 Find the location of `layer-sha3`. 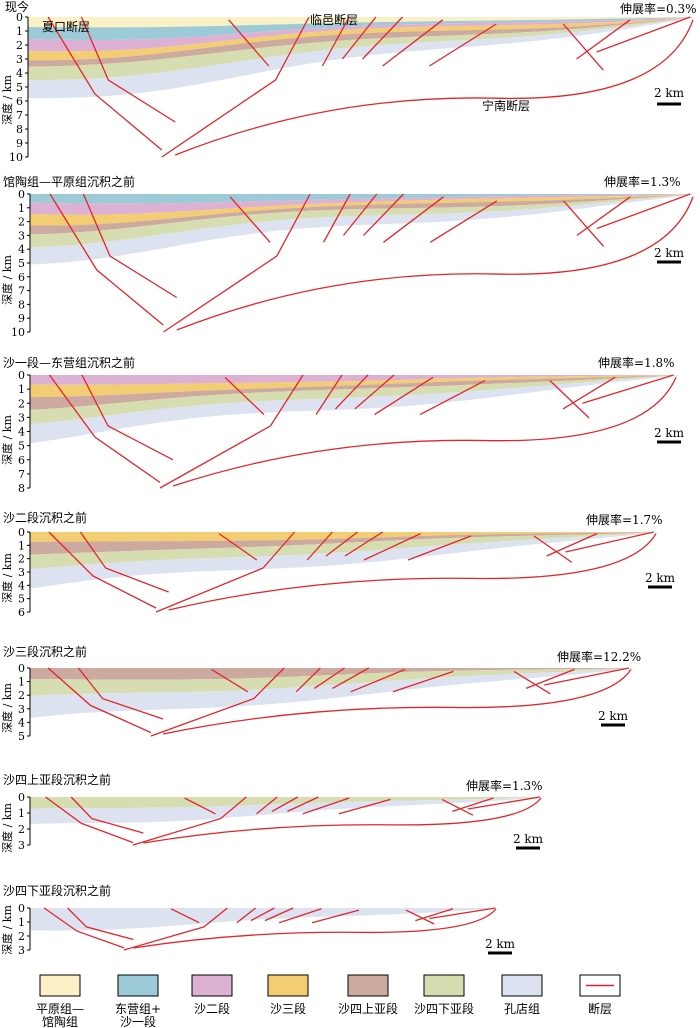

layer-sha3 is located at coordinates (355, 386).